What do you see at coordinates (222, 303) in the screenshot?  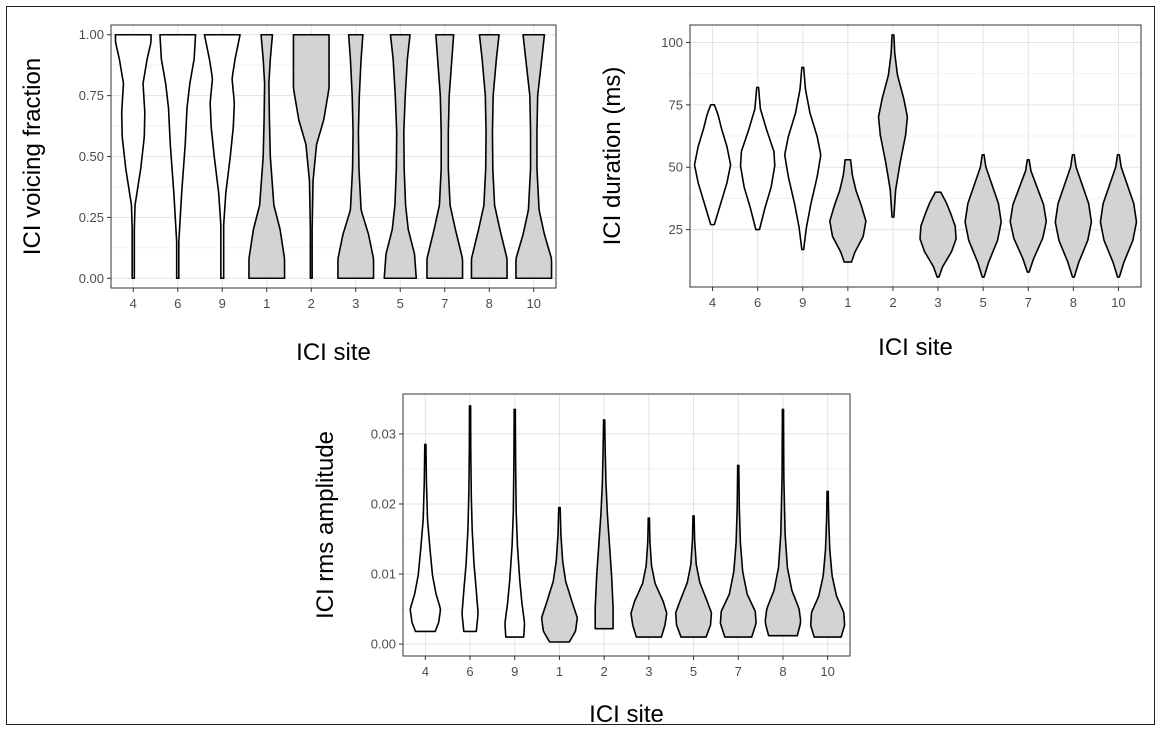 I see `voicing-x-tick-label: 9` at bounding box center [222, 303].